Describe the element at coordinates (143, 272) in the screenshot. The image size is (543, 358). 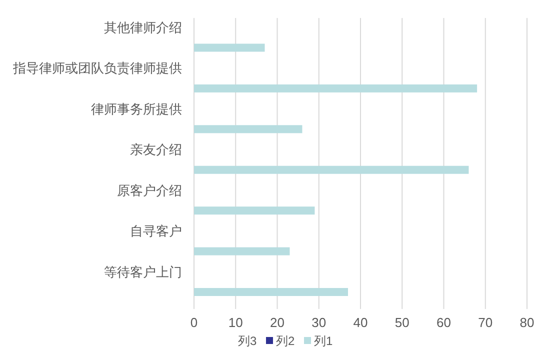
I see `y-tick-label: 等待客户上门` at that location.